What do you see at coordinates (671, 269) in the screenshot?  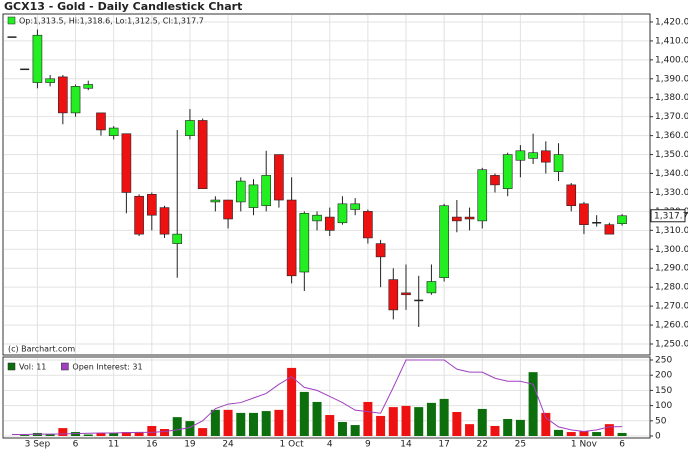 I see `y-tick-label: 1,290.0` at bounding box center [671, 269].